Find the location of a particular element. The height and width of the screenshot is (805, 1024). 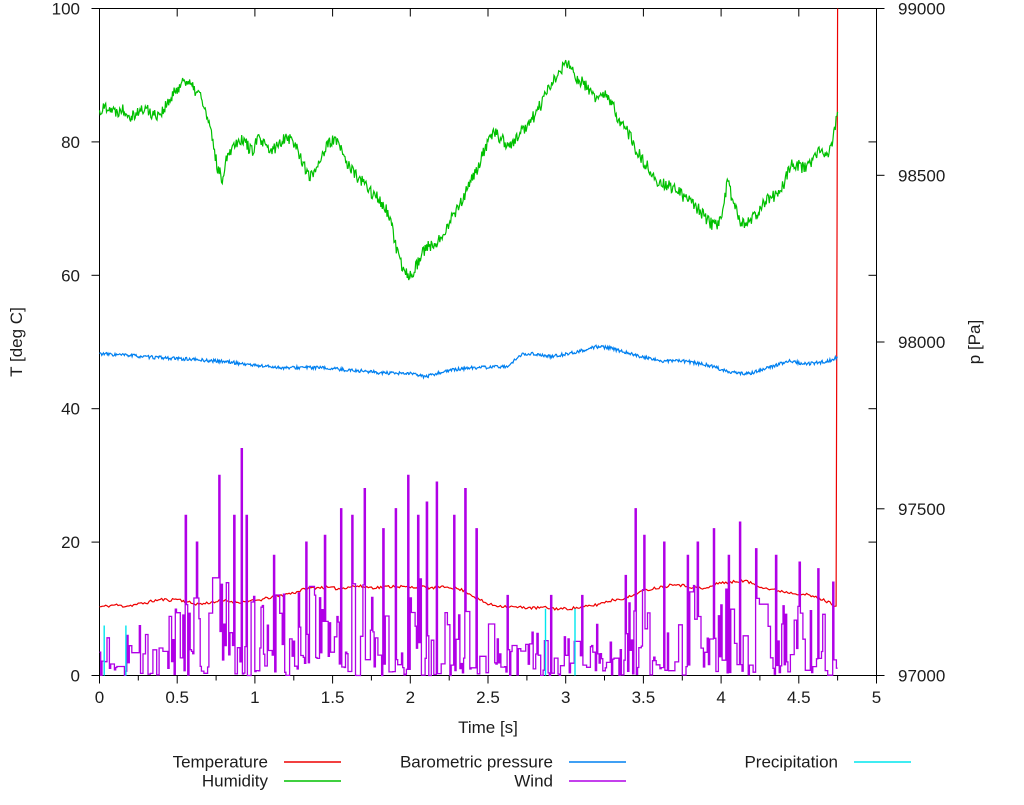

y2-axis-tick-label: 98500 is located at coordinates (921, 175).